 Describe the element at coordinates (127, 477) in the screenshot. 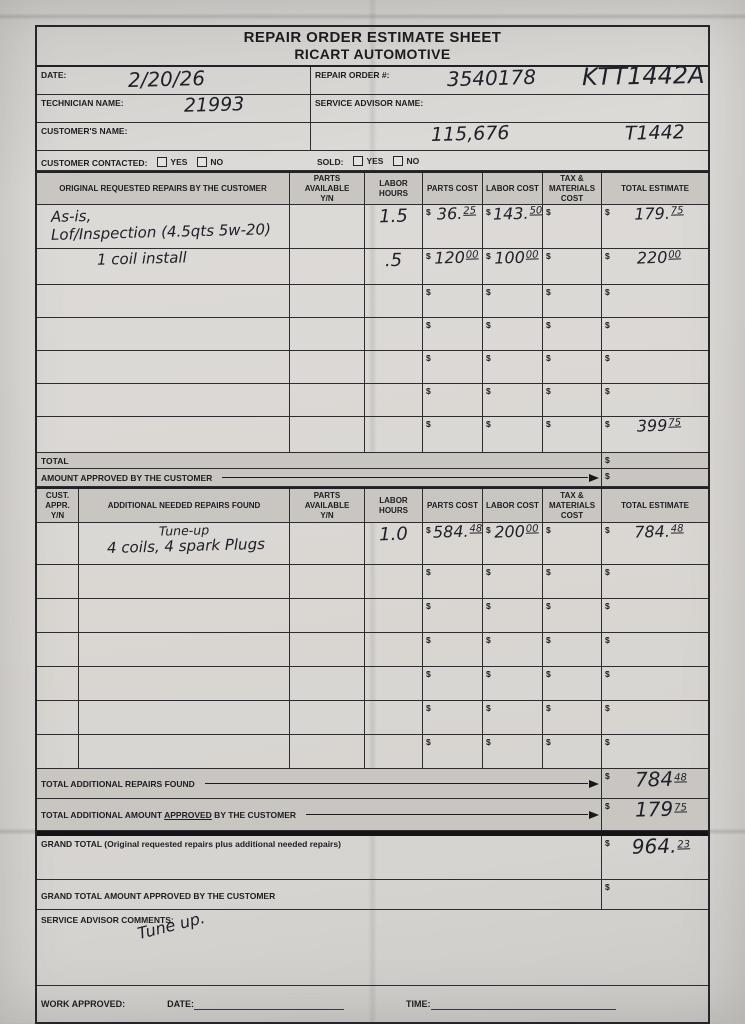

I see `amount-approved-label: AMOUNT APPROVED BY THE CUSTOMER` at that location.